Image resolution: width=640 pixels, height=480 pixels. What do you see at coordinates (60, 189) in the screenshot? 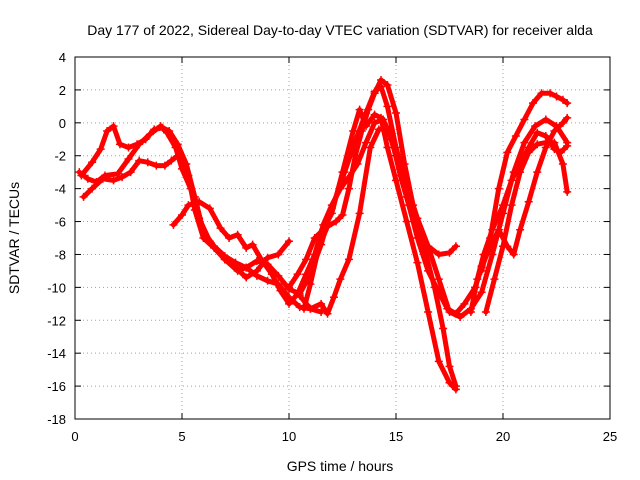
I see `y-tick-label: -4` at bounding box center [60, 189].